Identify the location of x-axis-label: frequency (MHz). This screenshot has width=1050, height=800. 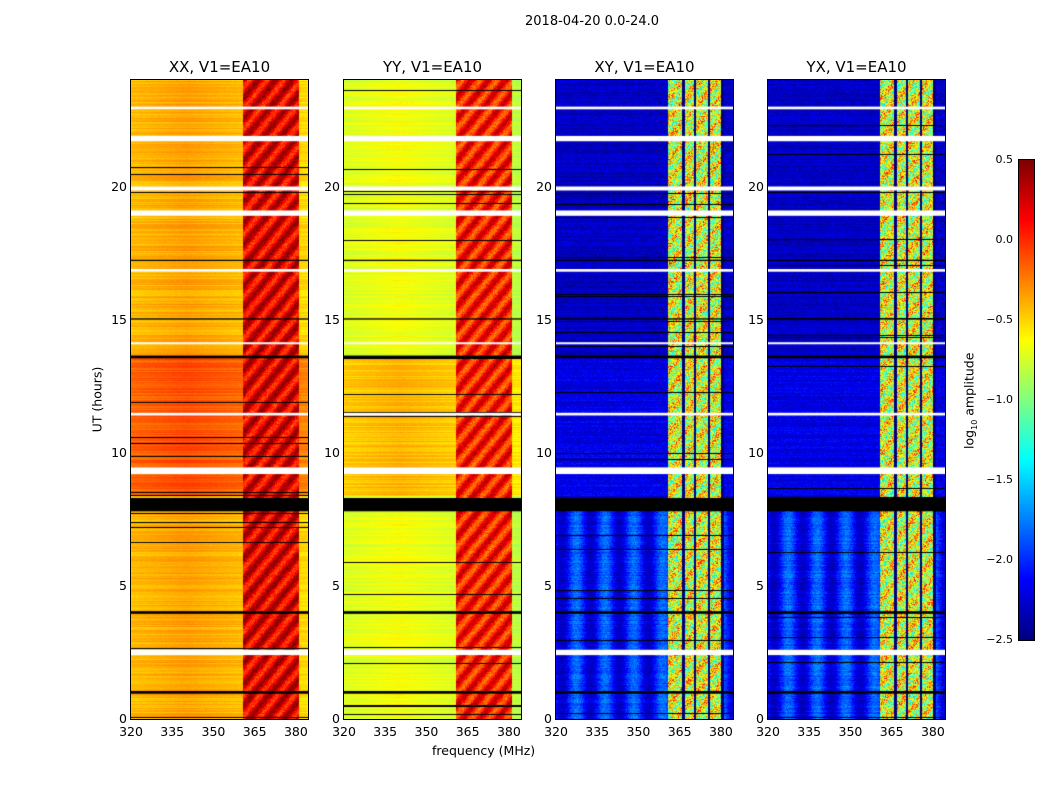
(484, 750).